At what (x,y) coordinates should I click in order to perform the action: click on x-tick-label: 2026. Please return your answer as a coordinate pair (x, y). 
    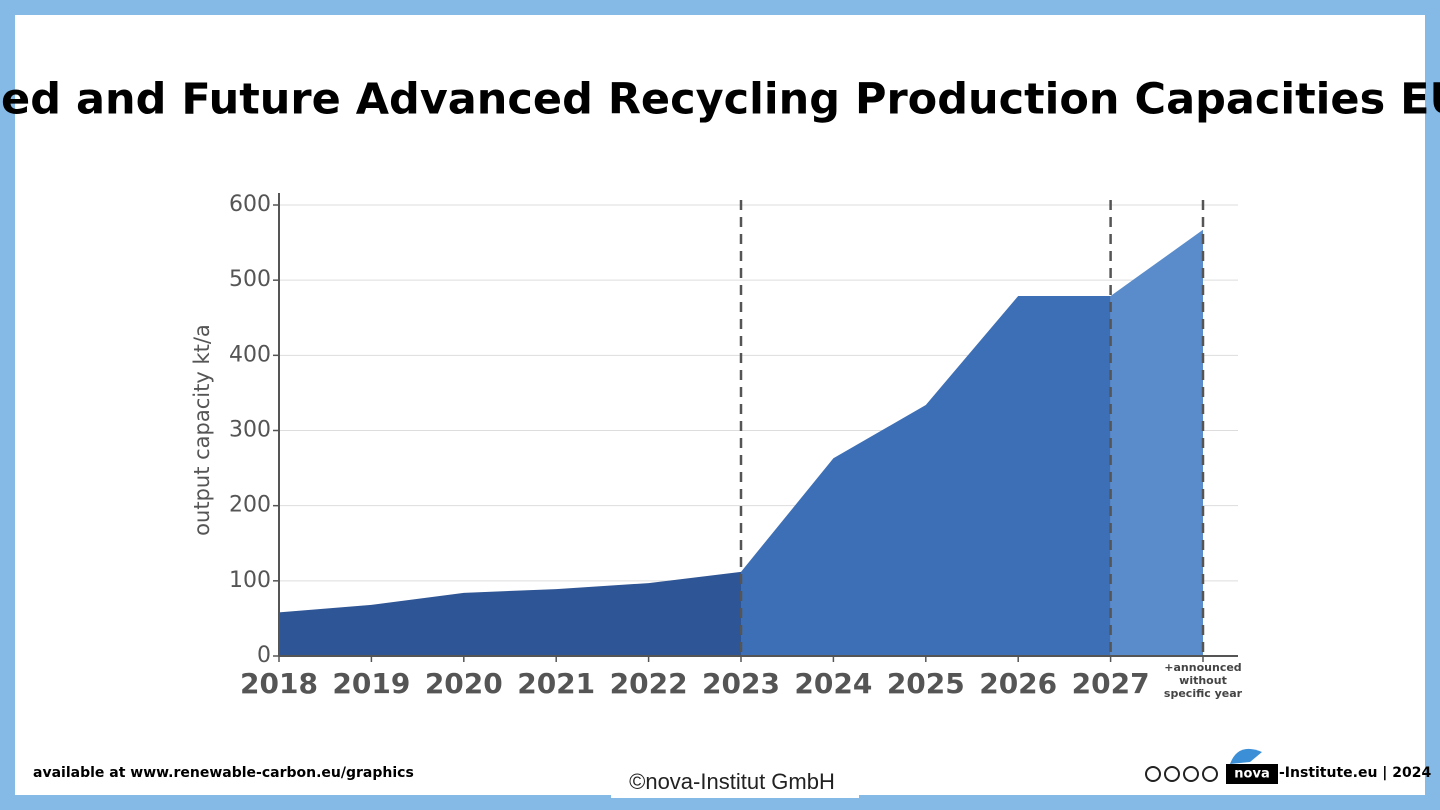
    Looking at the image, I should click on (1018, 683).